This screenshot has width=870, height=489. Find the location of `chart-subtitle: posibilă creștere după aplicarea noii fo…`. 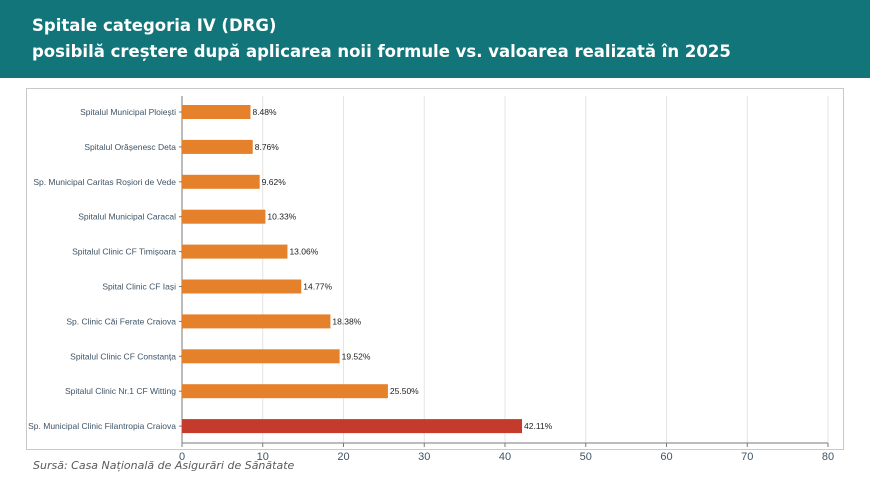

chart-subtitle: posibilă creștere după aplicarea noii fo… is located at coordinates (381, 51).